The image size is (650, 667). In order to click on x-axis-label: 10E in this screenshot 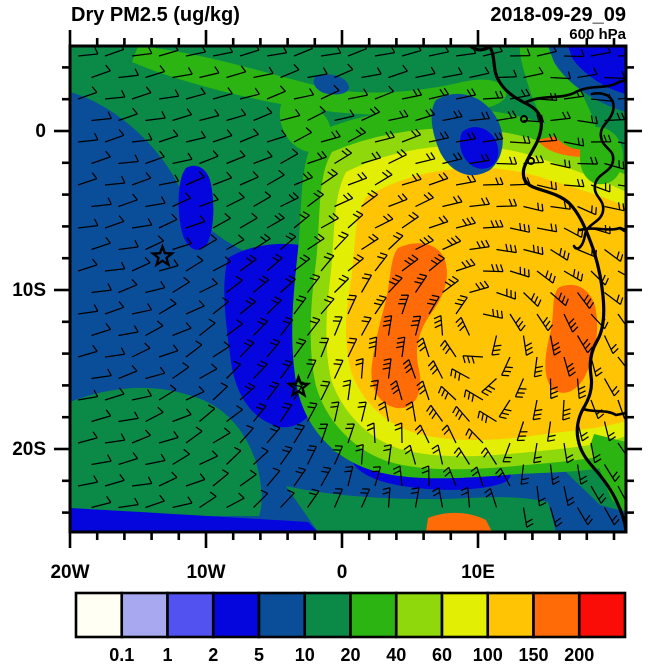, I will do `click(478, 572)`.